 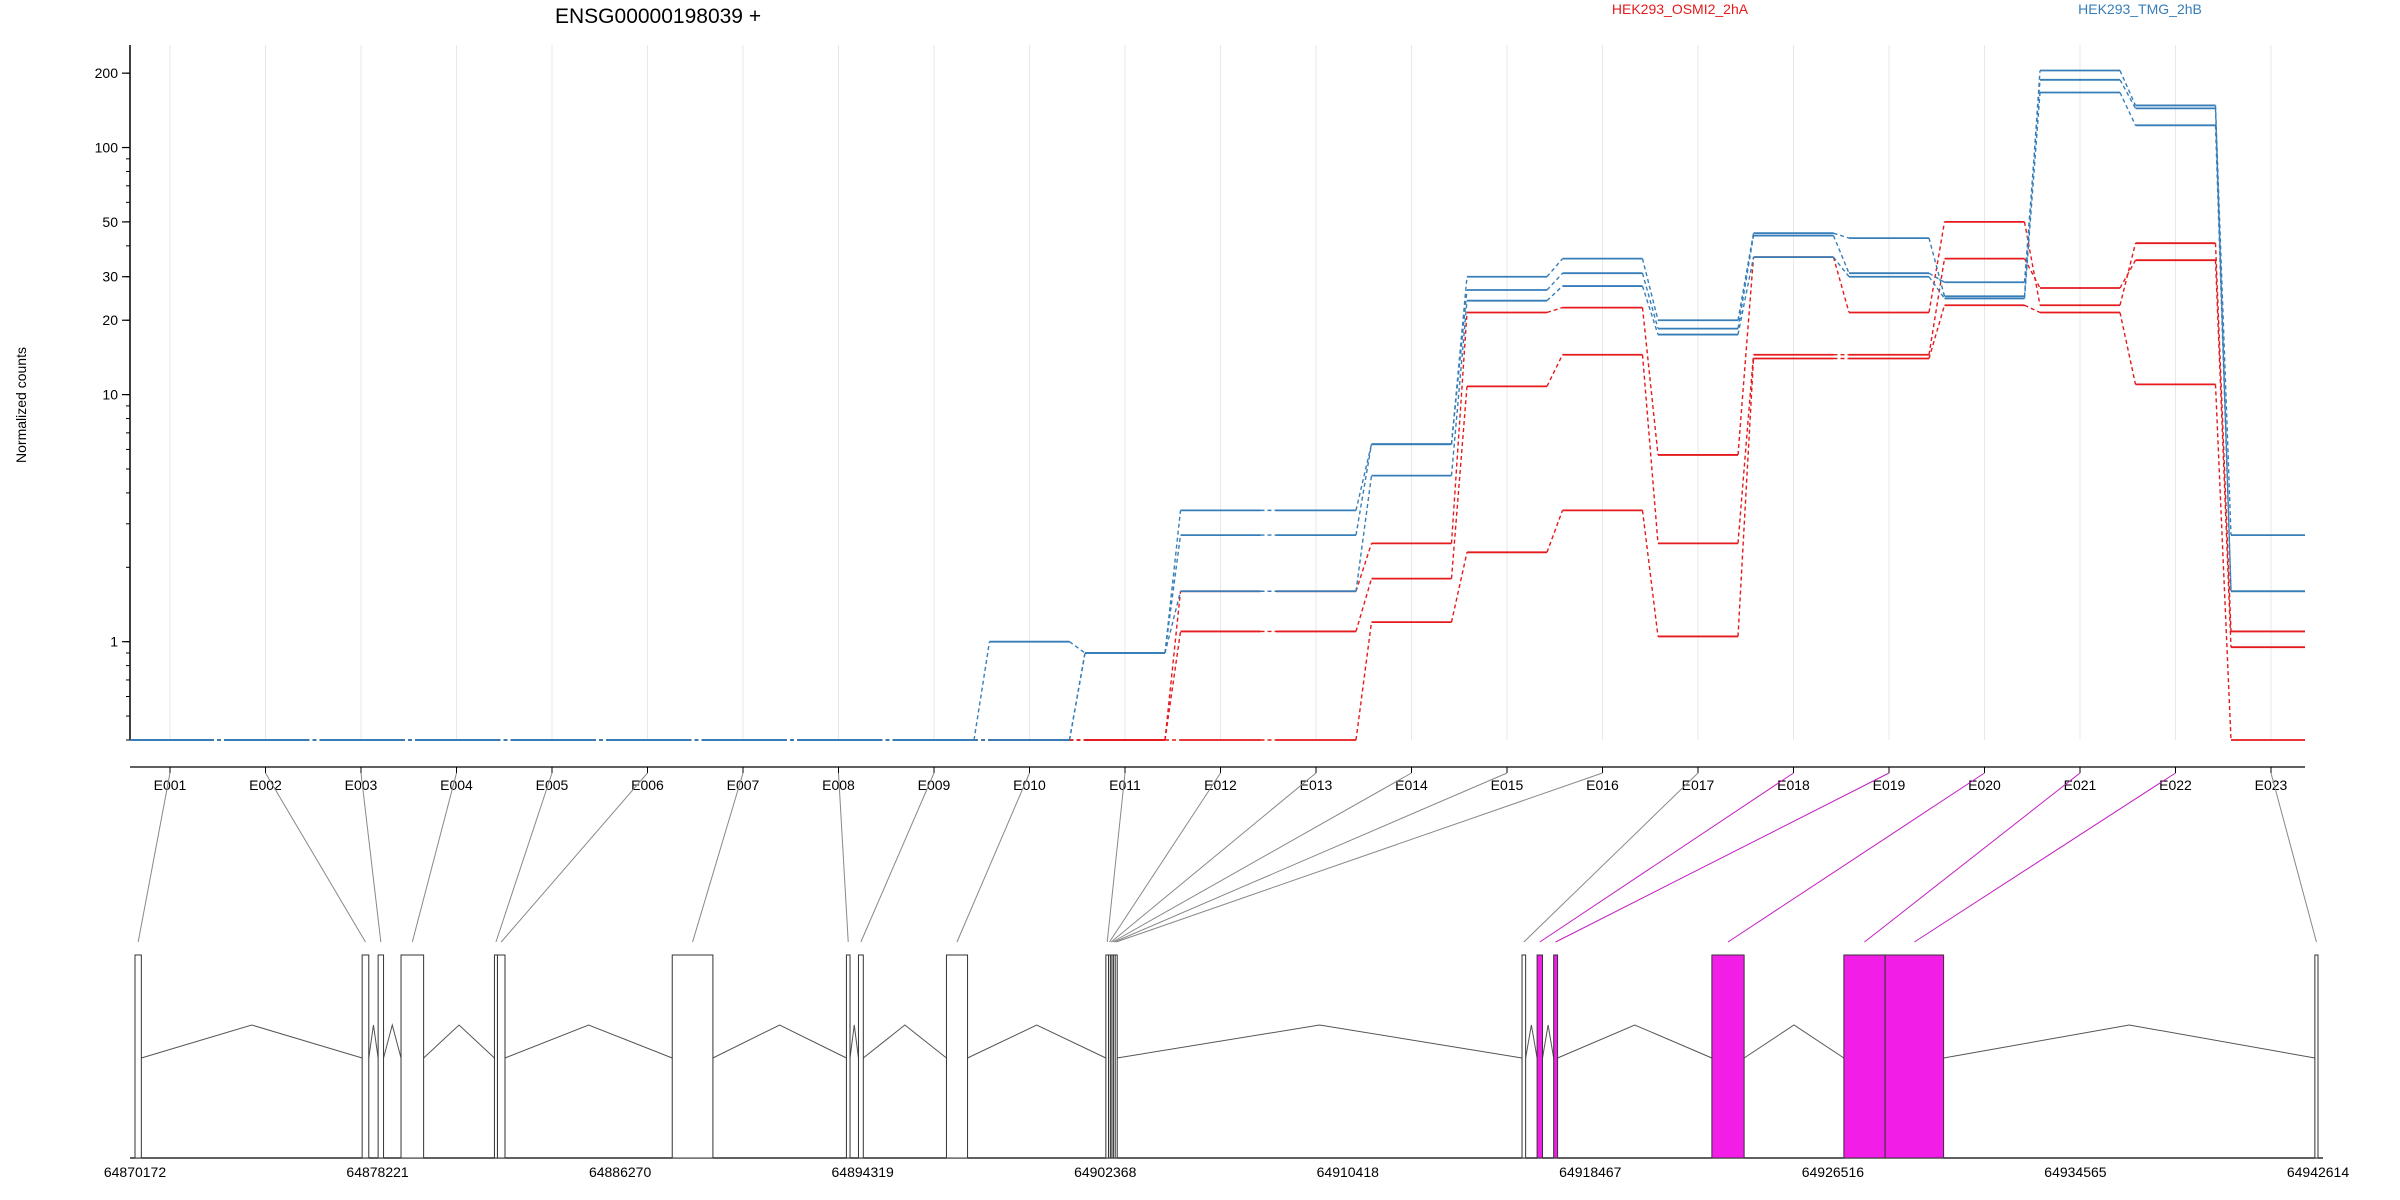 What do you see at coordinates (1793, 785) in the screenshot?
I see `x-tick-label-e018: E018` at bounding box center [1793, 785].